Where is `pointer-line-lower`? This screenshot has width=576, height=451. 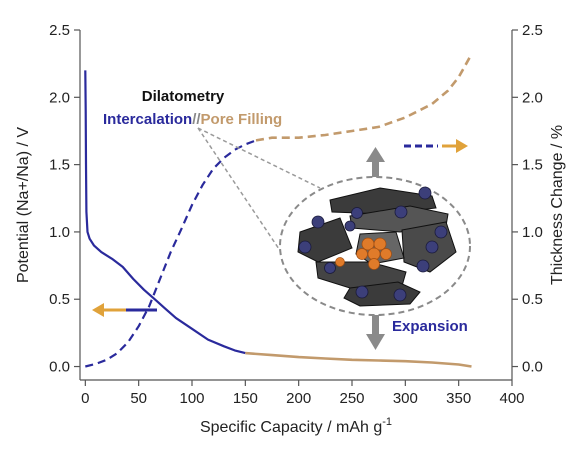
pointer-line-lower is located at coordinates (241, 193).